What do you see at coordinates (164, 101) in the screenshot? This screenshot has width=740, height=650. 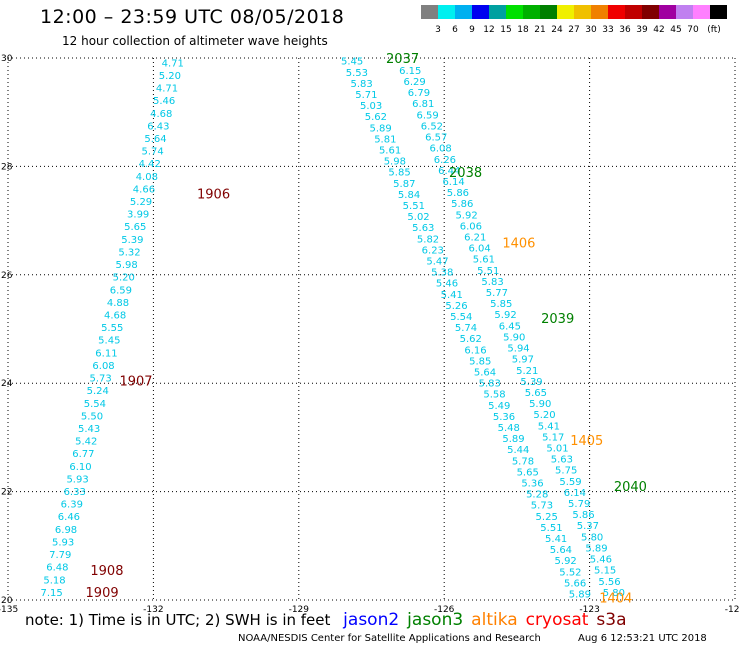 I see `wave-height-value: 5.46` at bounding box center [164, 101].